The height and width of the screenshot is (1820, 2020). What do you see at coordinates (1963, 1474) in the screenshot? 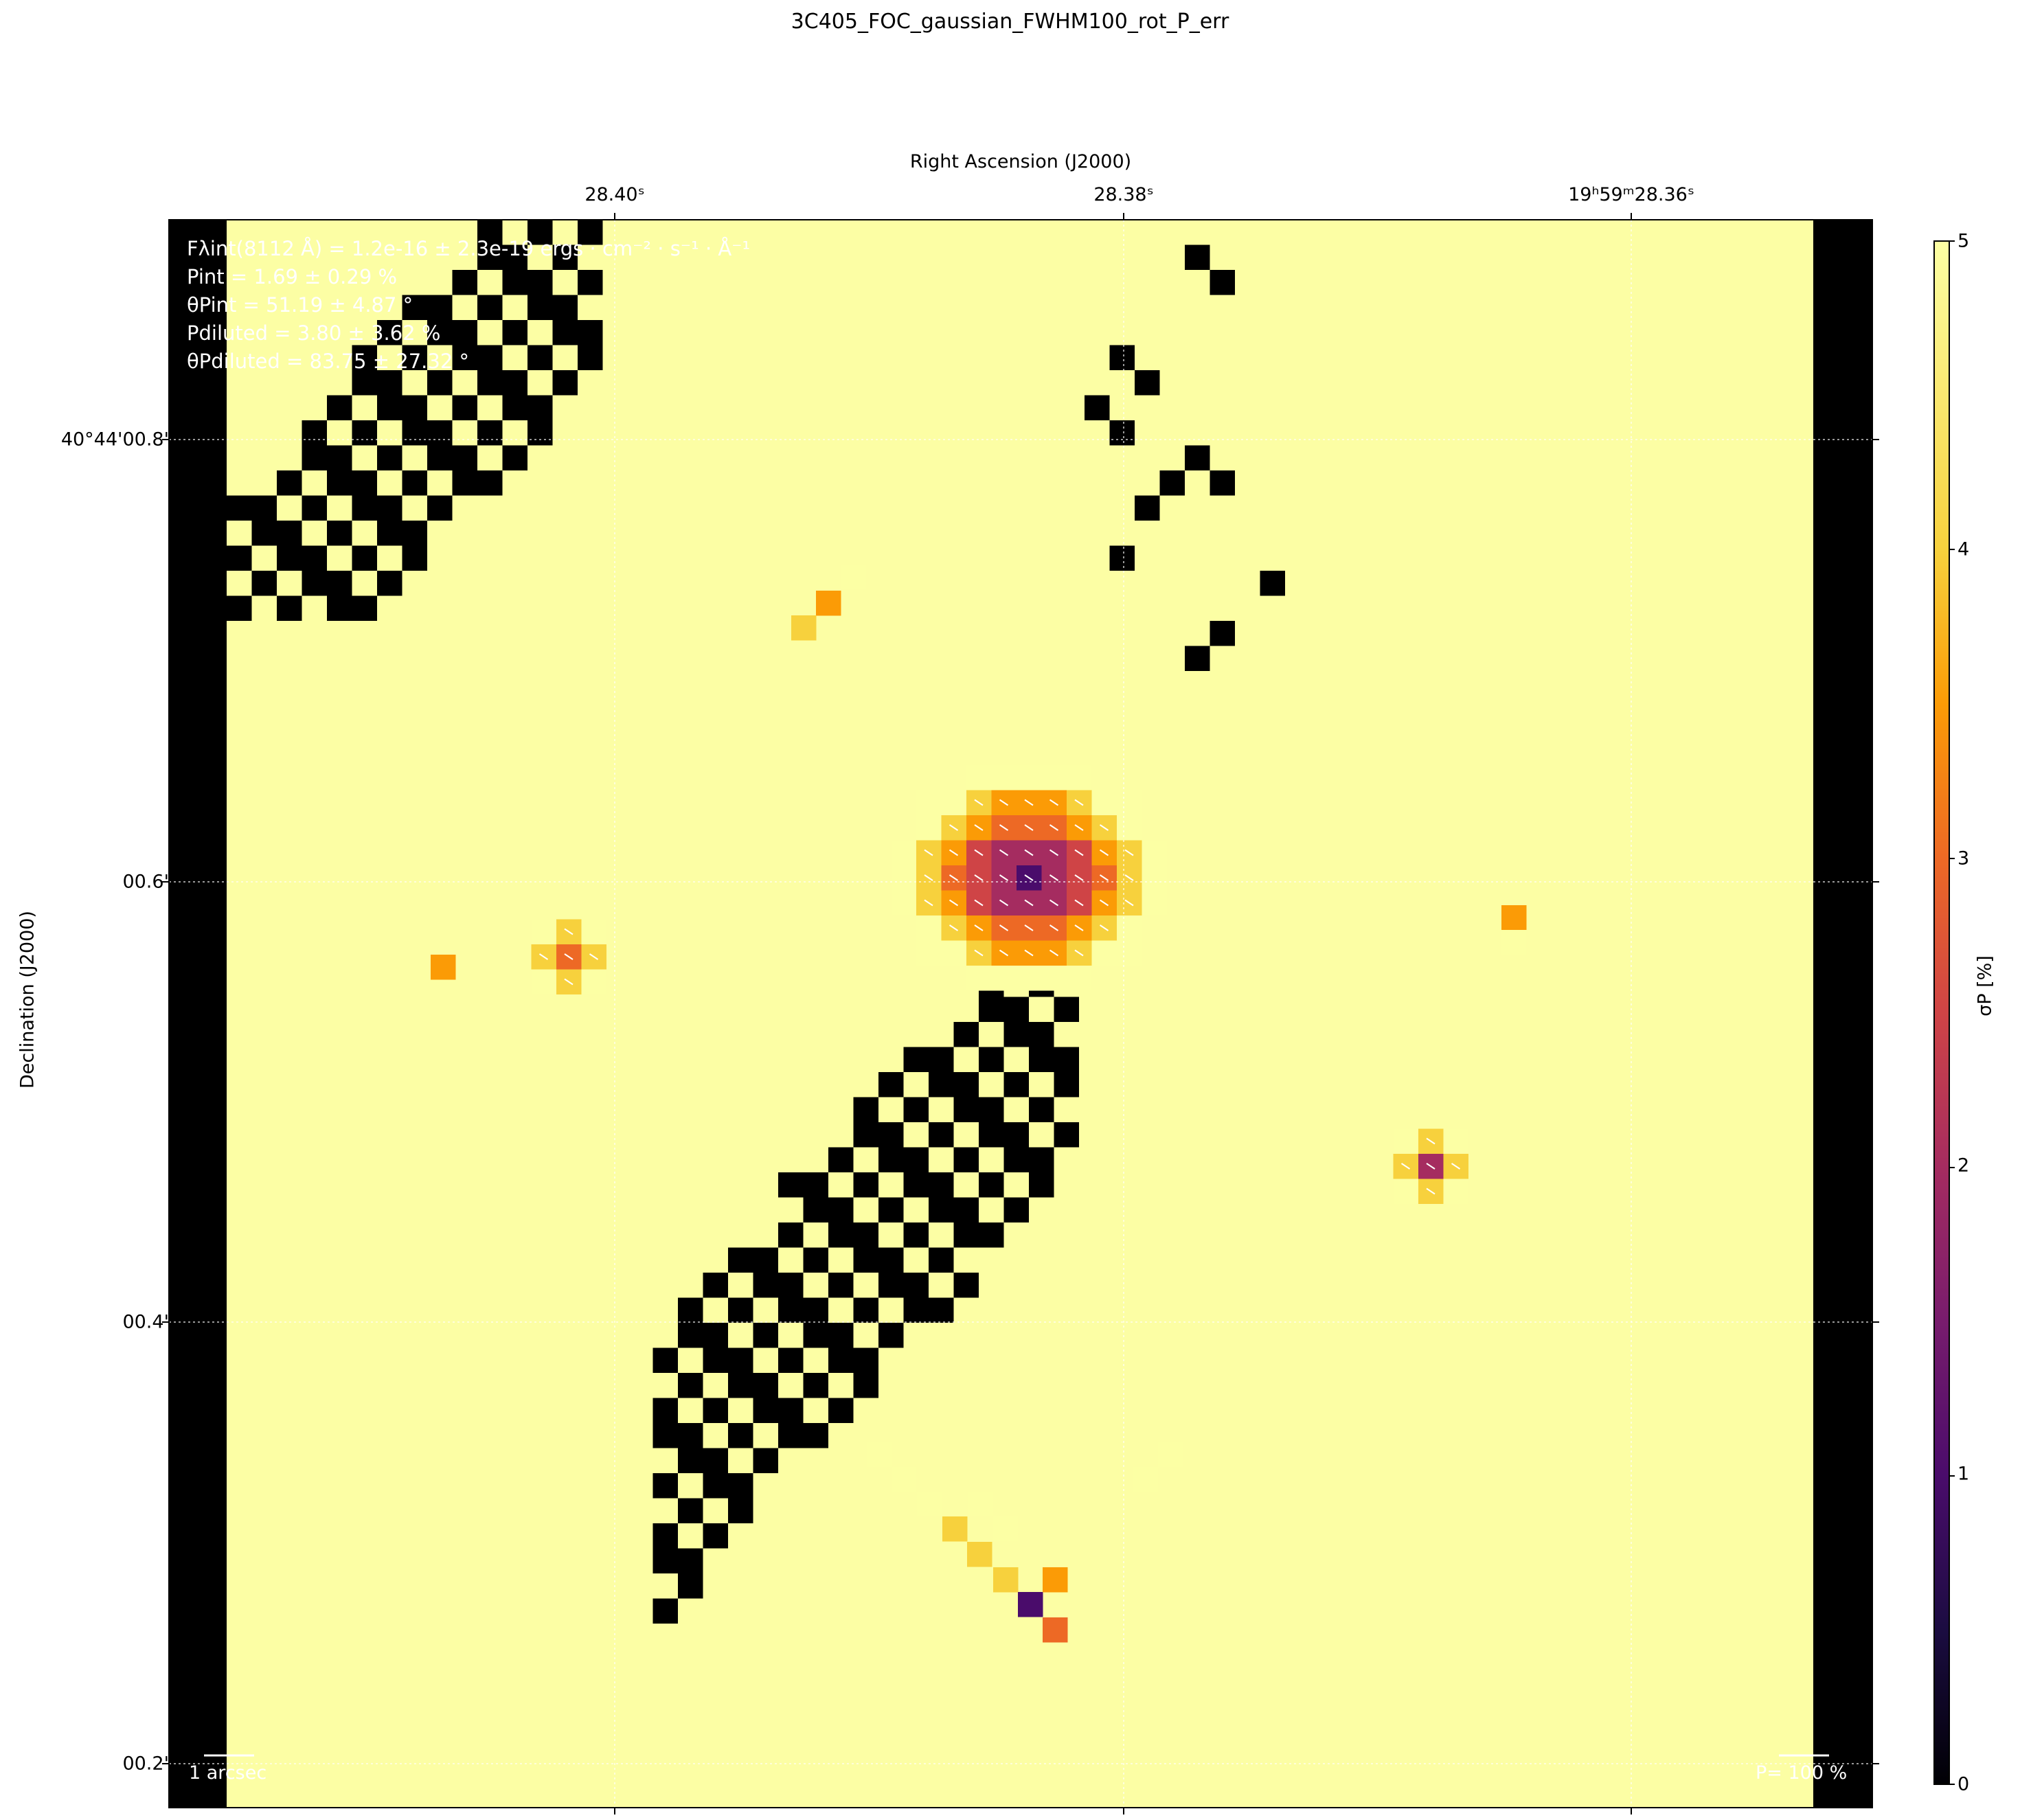
I see `colorbar-tick-label: 1` at bounding box center [1963, 1474].